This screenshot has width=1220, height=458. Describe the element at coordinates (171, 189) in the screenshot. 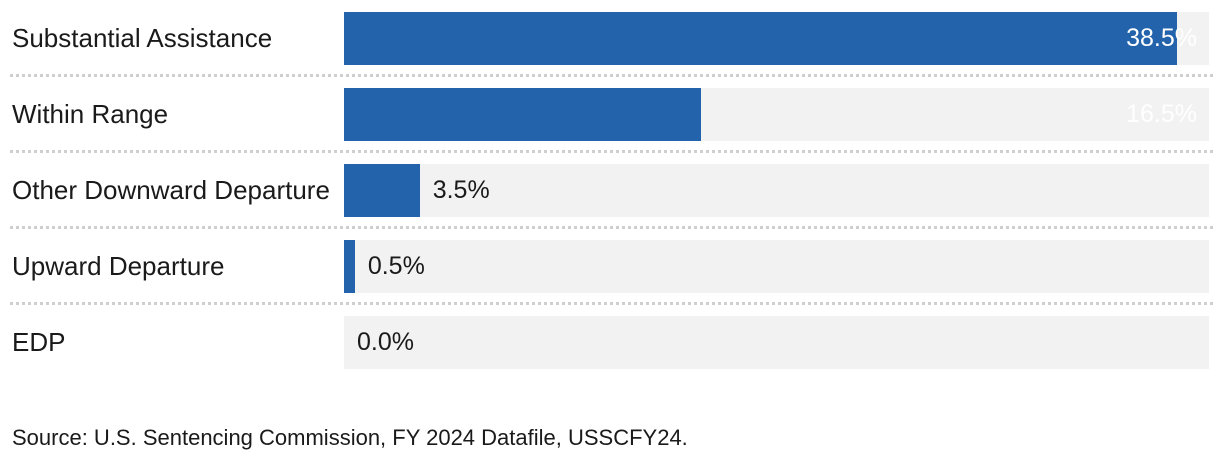

I see `category-label: Other Downward Departure` at that location.